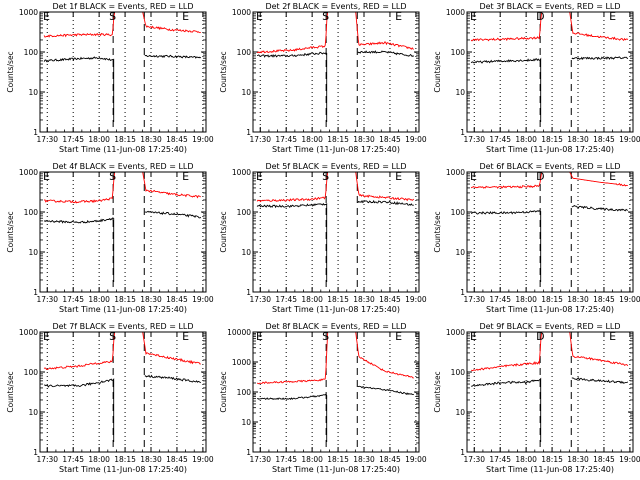 The image size is (640, 480). What do you see at coordinates (335, 6) in the screenshot?
I see `panel-title: Det 2f BLACK = Events, RED = LLD` at bounding box center [335, 6].